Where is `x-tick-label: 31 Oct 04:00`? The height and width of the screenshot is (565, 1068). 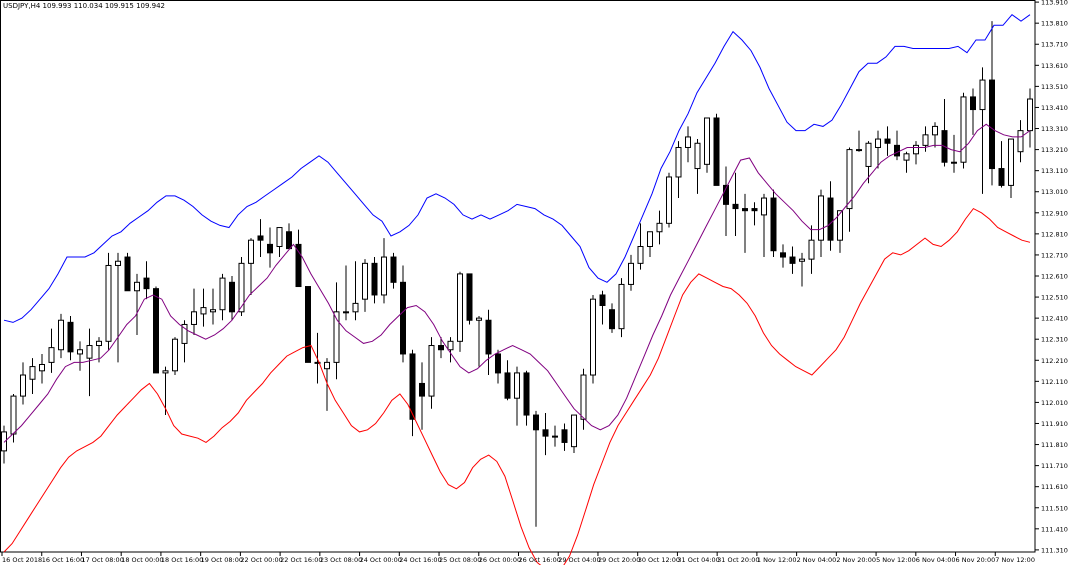 x-tick-label: 31 Oct 04:00 is located at coordinates (698, 560).